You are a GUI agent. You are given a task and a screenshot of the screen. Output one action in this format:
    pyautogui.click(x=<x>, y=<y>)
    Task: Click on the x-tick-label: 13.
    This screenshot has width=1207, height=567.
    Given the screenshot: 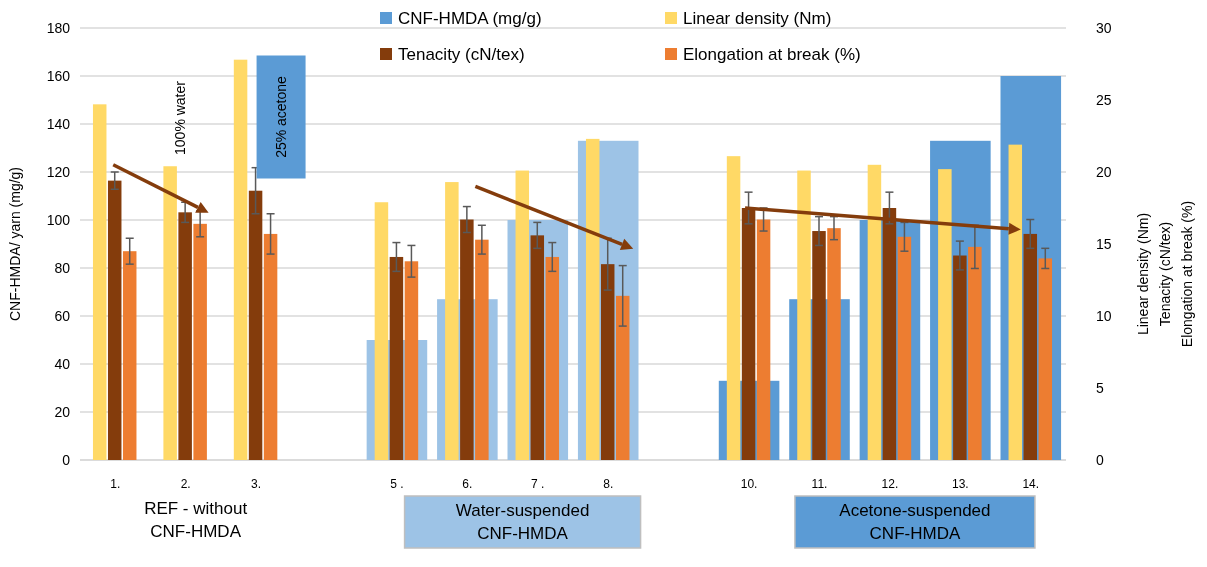 What is the action you would take?
    pyautogui.click(x=960, y=484)
    